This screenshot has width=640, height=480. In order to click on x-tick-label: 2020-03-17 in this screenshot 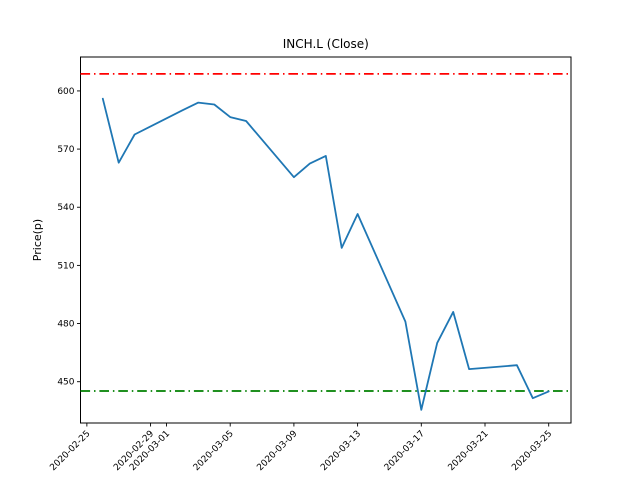, I will do `click(405, 451)`.